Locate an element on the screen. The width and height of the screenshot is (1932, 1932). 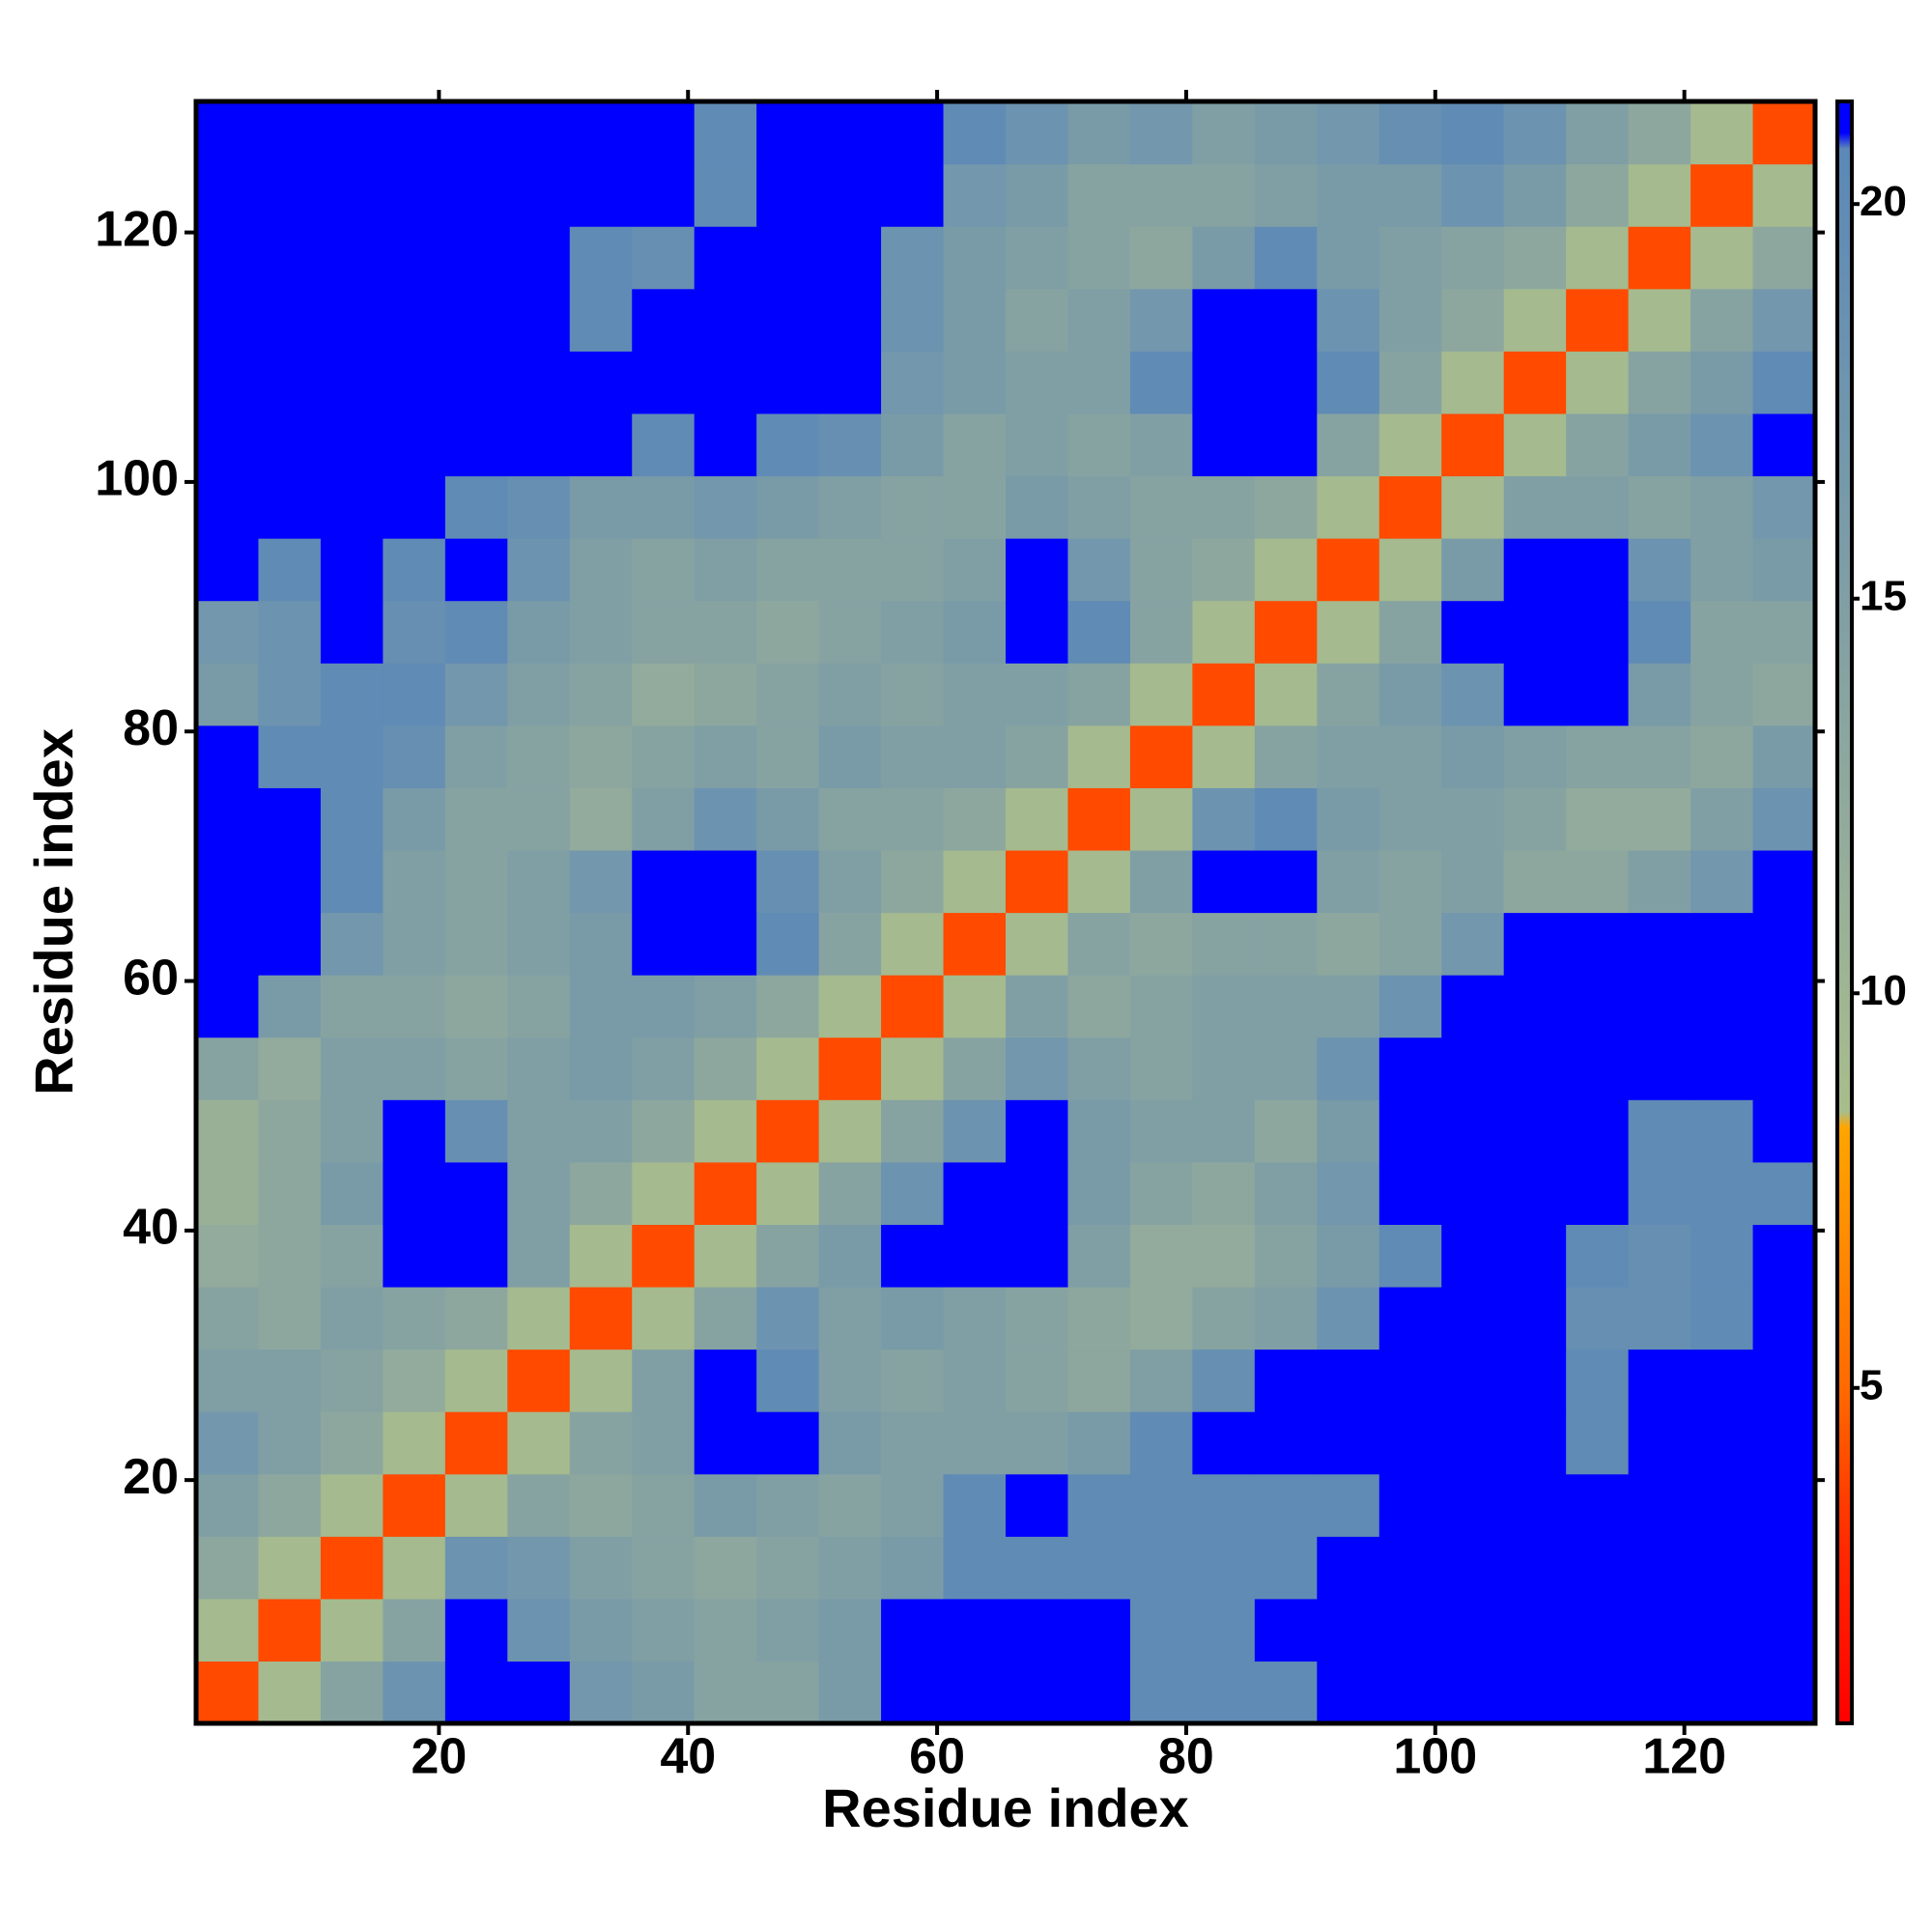
x-tick-label: 60 is located at coordinates (937, 1757).